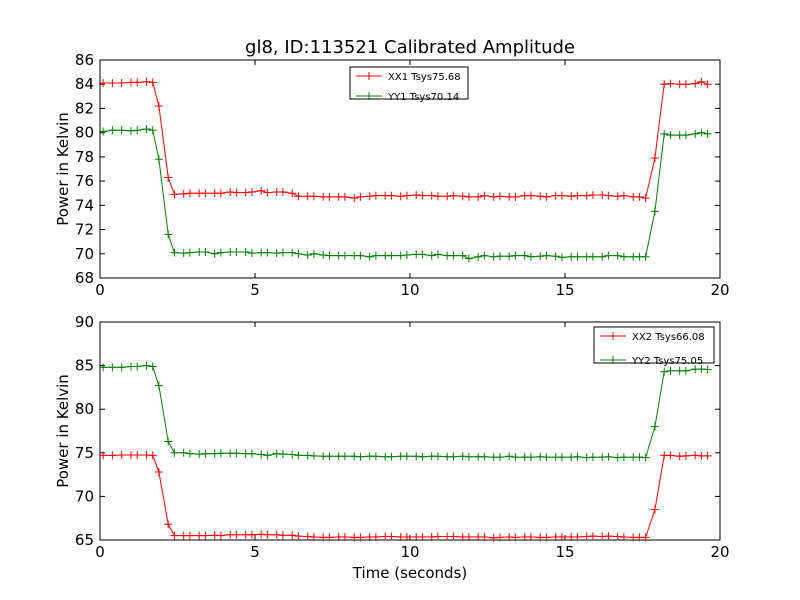 The width and height of the screenshot is (800, 600). What do you see at coordinates (84, 278) in the screenshot?
I see `y-tick-label: 68` at bounding box center [84, 278].